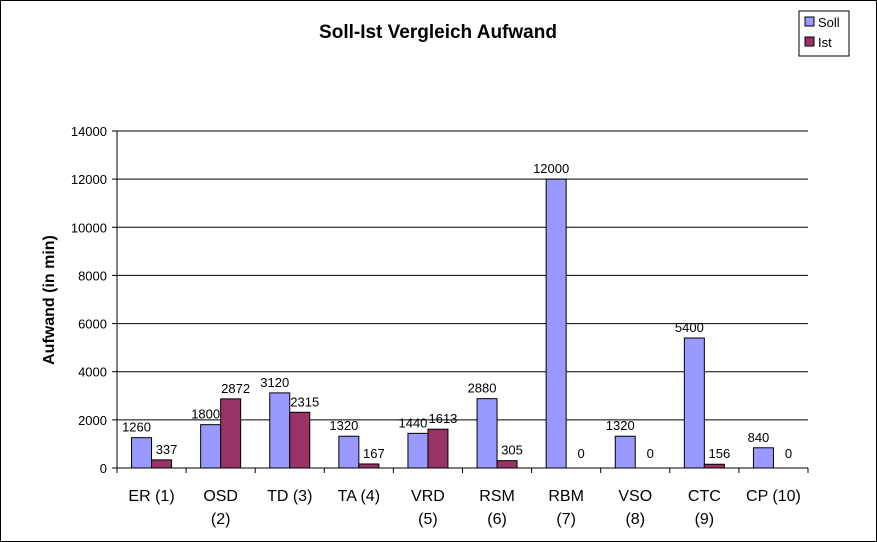 This screenshot has width=877, height=542. Describe the element at coordinates (482, 388) in the screenshot. I see `data-label-soll: 2880` at that location.